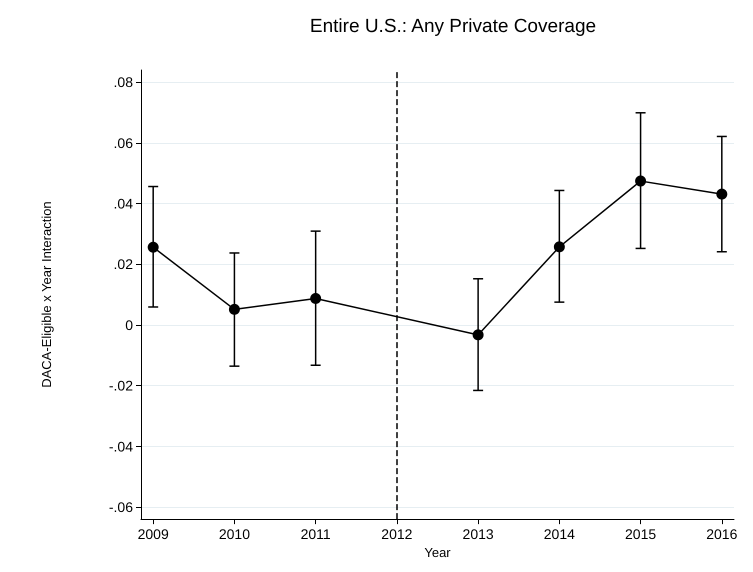  What do you see at coordinates (124, 82) in the screenshot?
I see `y-tick-label: .08` at bounding box center [124, 82].